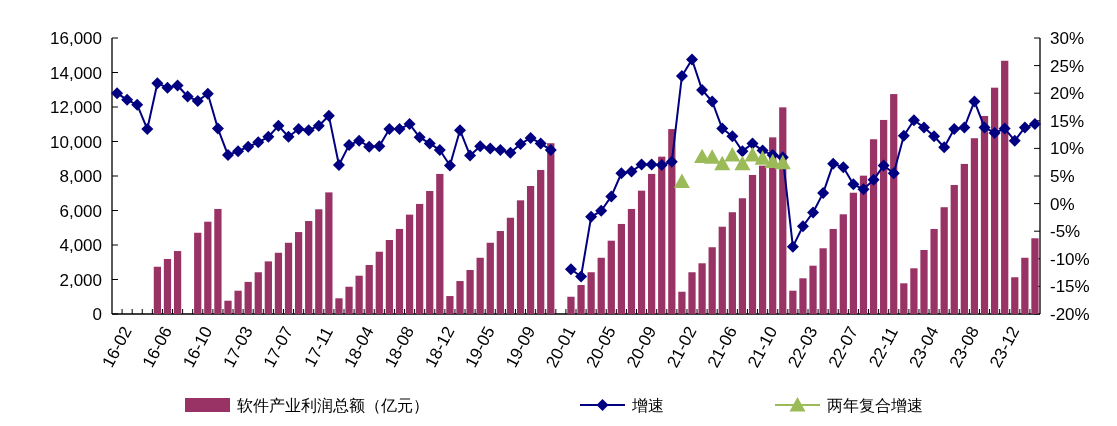 The image size is (1117, 426). What do you see at coordinates (1067, 121) in the screenshot?
I see `y2-tick-label: 15%` at bounding box center [1067, 121].